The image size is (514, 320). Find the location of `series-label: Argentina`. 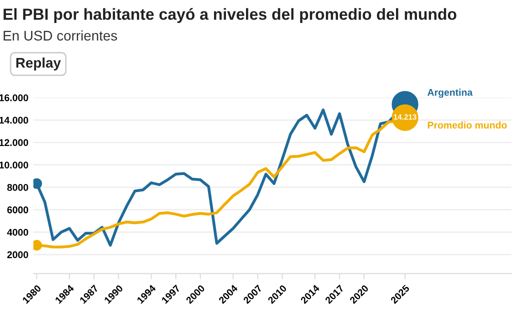

series-label: Argentina is located at coordinates (450, 93).